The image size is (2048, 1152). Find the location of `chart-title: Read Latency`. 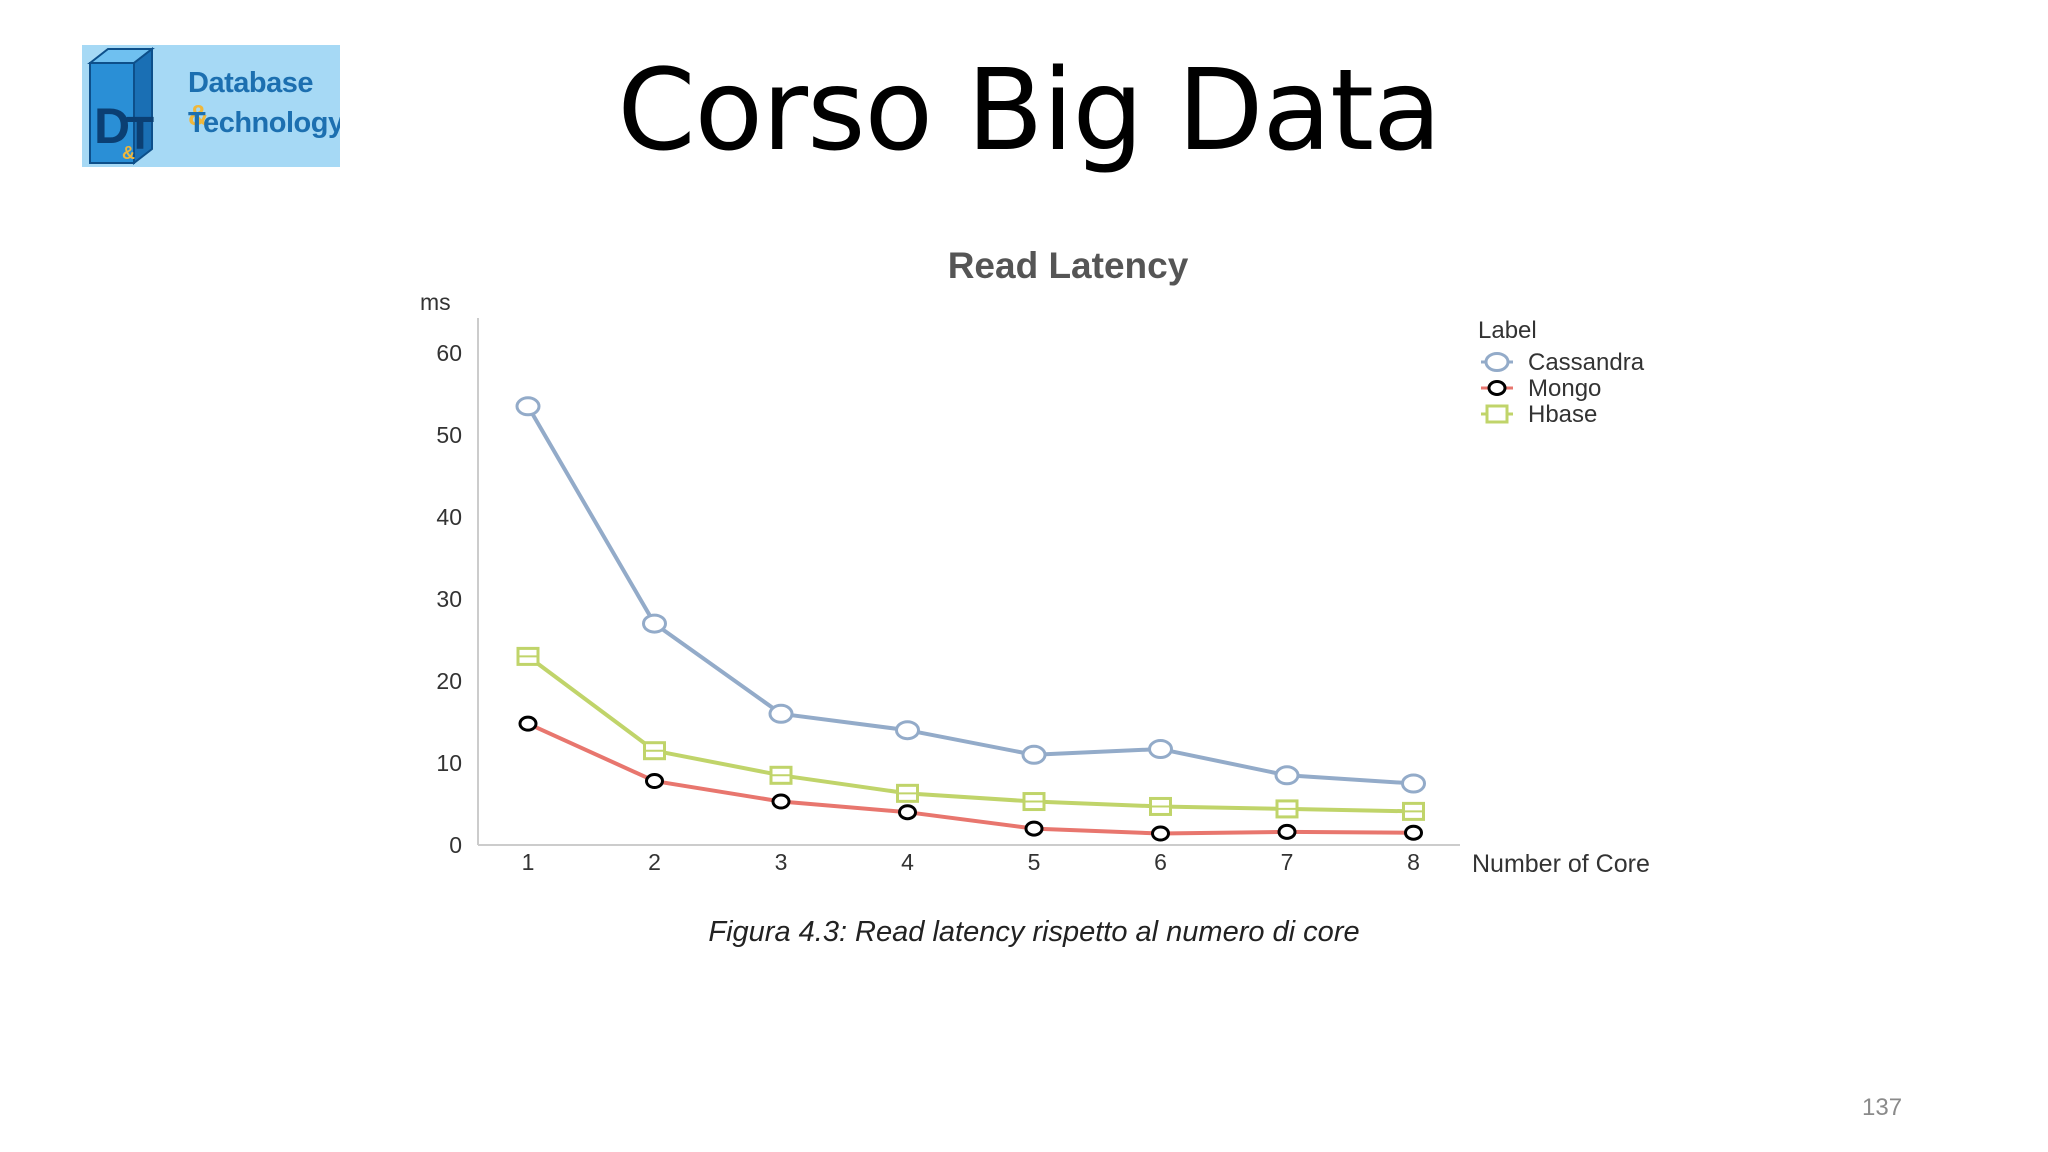

chart-title: Read Latency is located at coordinates (1068, 265).